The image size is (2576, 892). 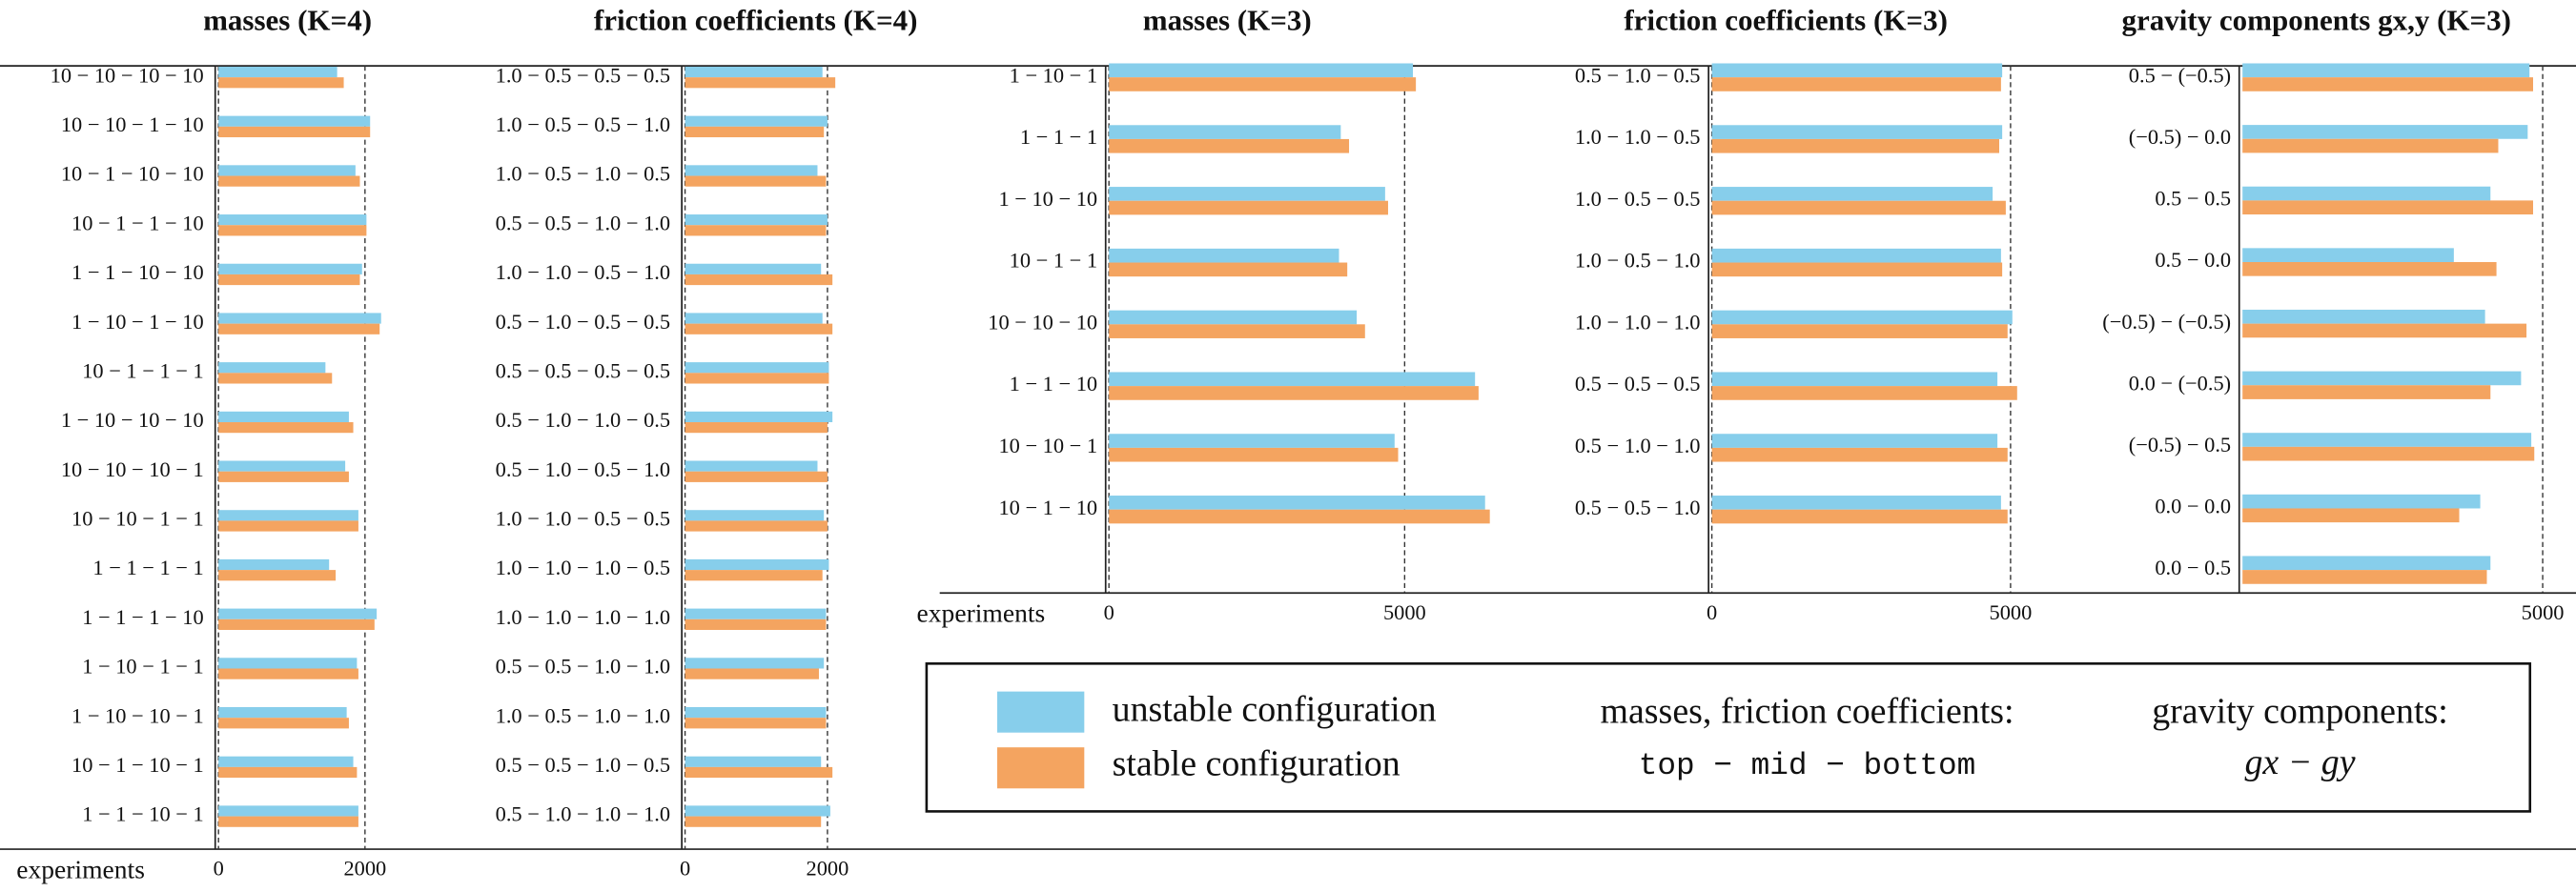 What do you see at coordinates (1048, 199) in the screenshot?
I see `y-tick-label: 1 − 10 − 10` at bounding box center [1048, 199].